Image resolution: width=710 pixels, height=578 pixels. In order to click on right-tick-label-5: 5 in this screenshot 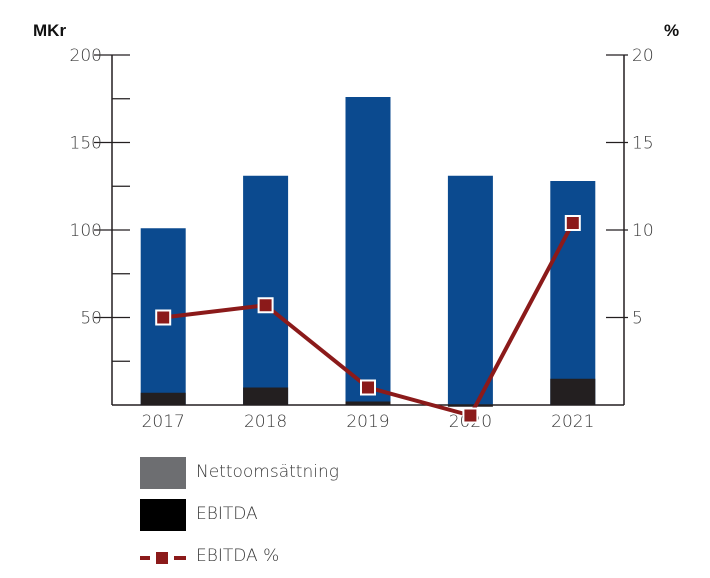, I will do `click(637, 319)`.